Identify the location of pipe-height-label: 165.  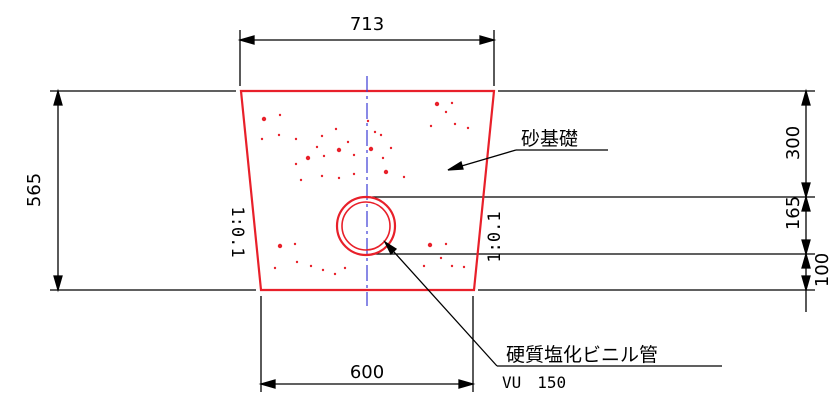
(793, 213).